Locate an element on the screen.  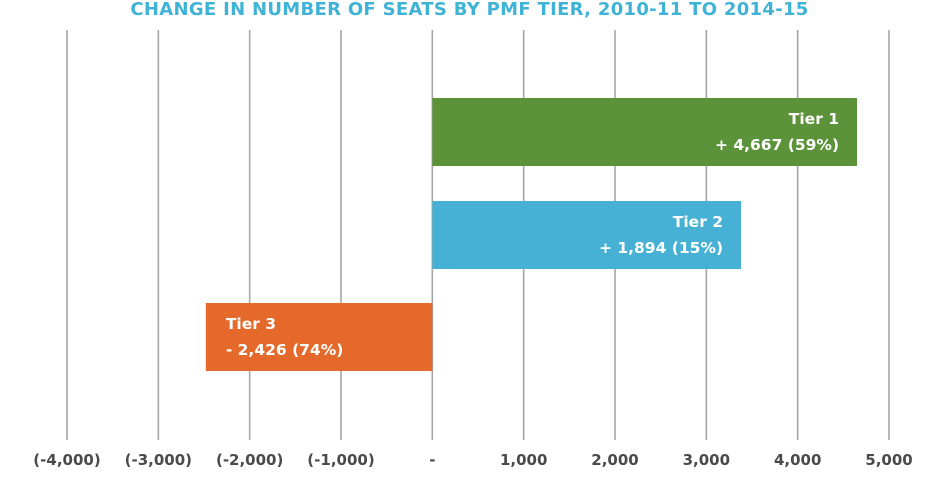
x-tick-label: 4,000 is located at coordinates (797, 460).